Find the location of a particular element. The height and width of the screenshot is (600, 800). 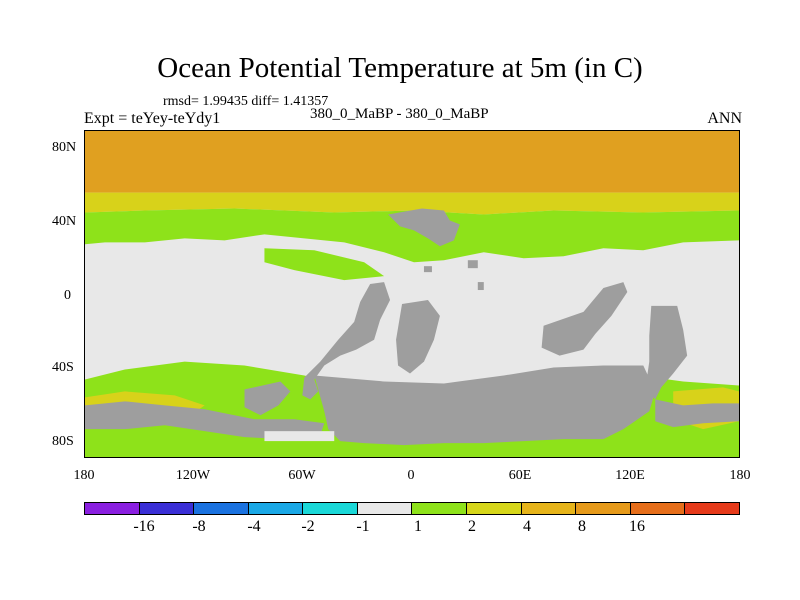

rmsd-diff-stats: rmsd= 1.99435 diff= 1.41357 is located at coordinates (246, 101).